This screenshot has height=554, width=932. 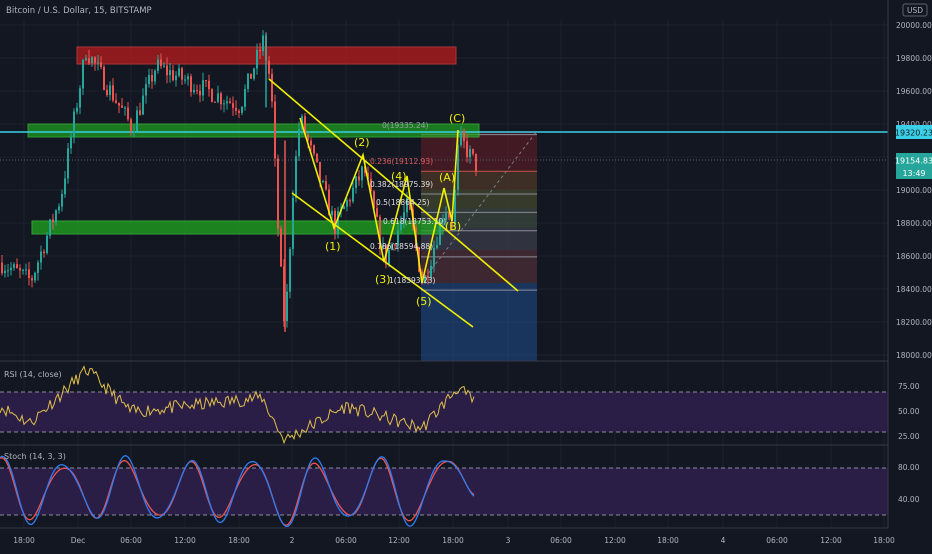 I want to click on wave-3-label: (3), so click(x=383, y=279).